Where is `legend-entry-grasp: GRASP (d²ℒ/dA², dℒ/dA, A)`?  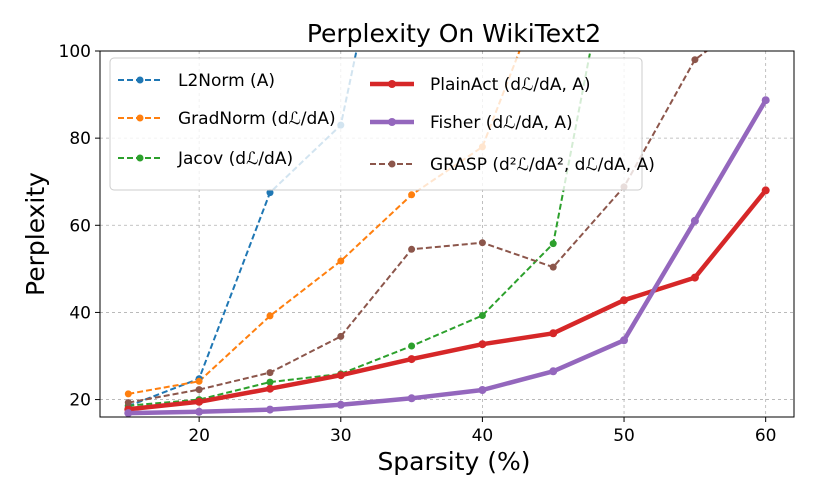
legend-entry-grasp: GRASP (d²ℒ/dA², dℒ/dA, A) is located at coordinates (512, 165).